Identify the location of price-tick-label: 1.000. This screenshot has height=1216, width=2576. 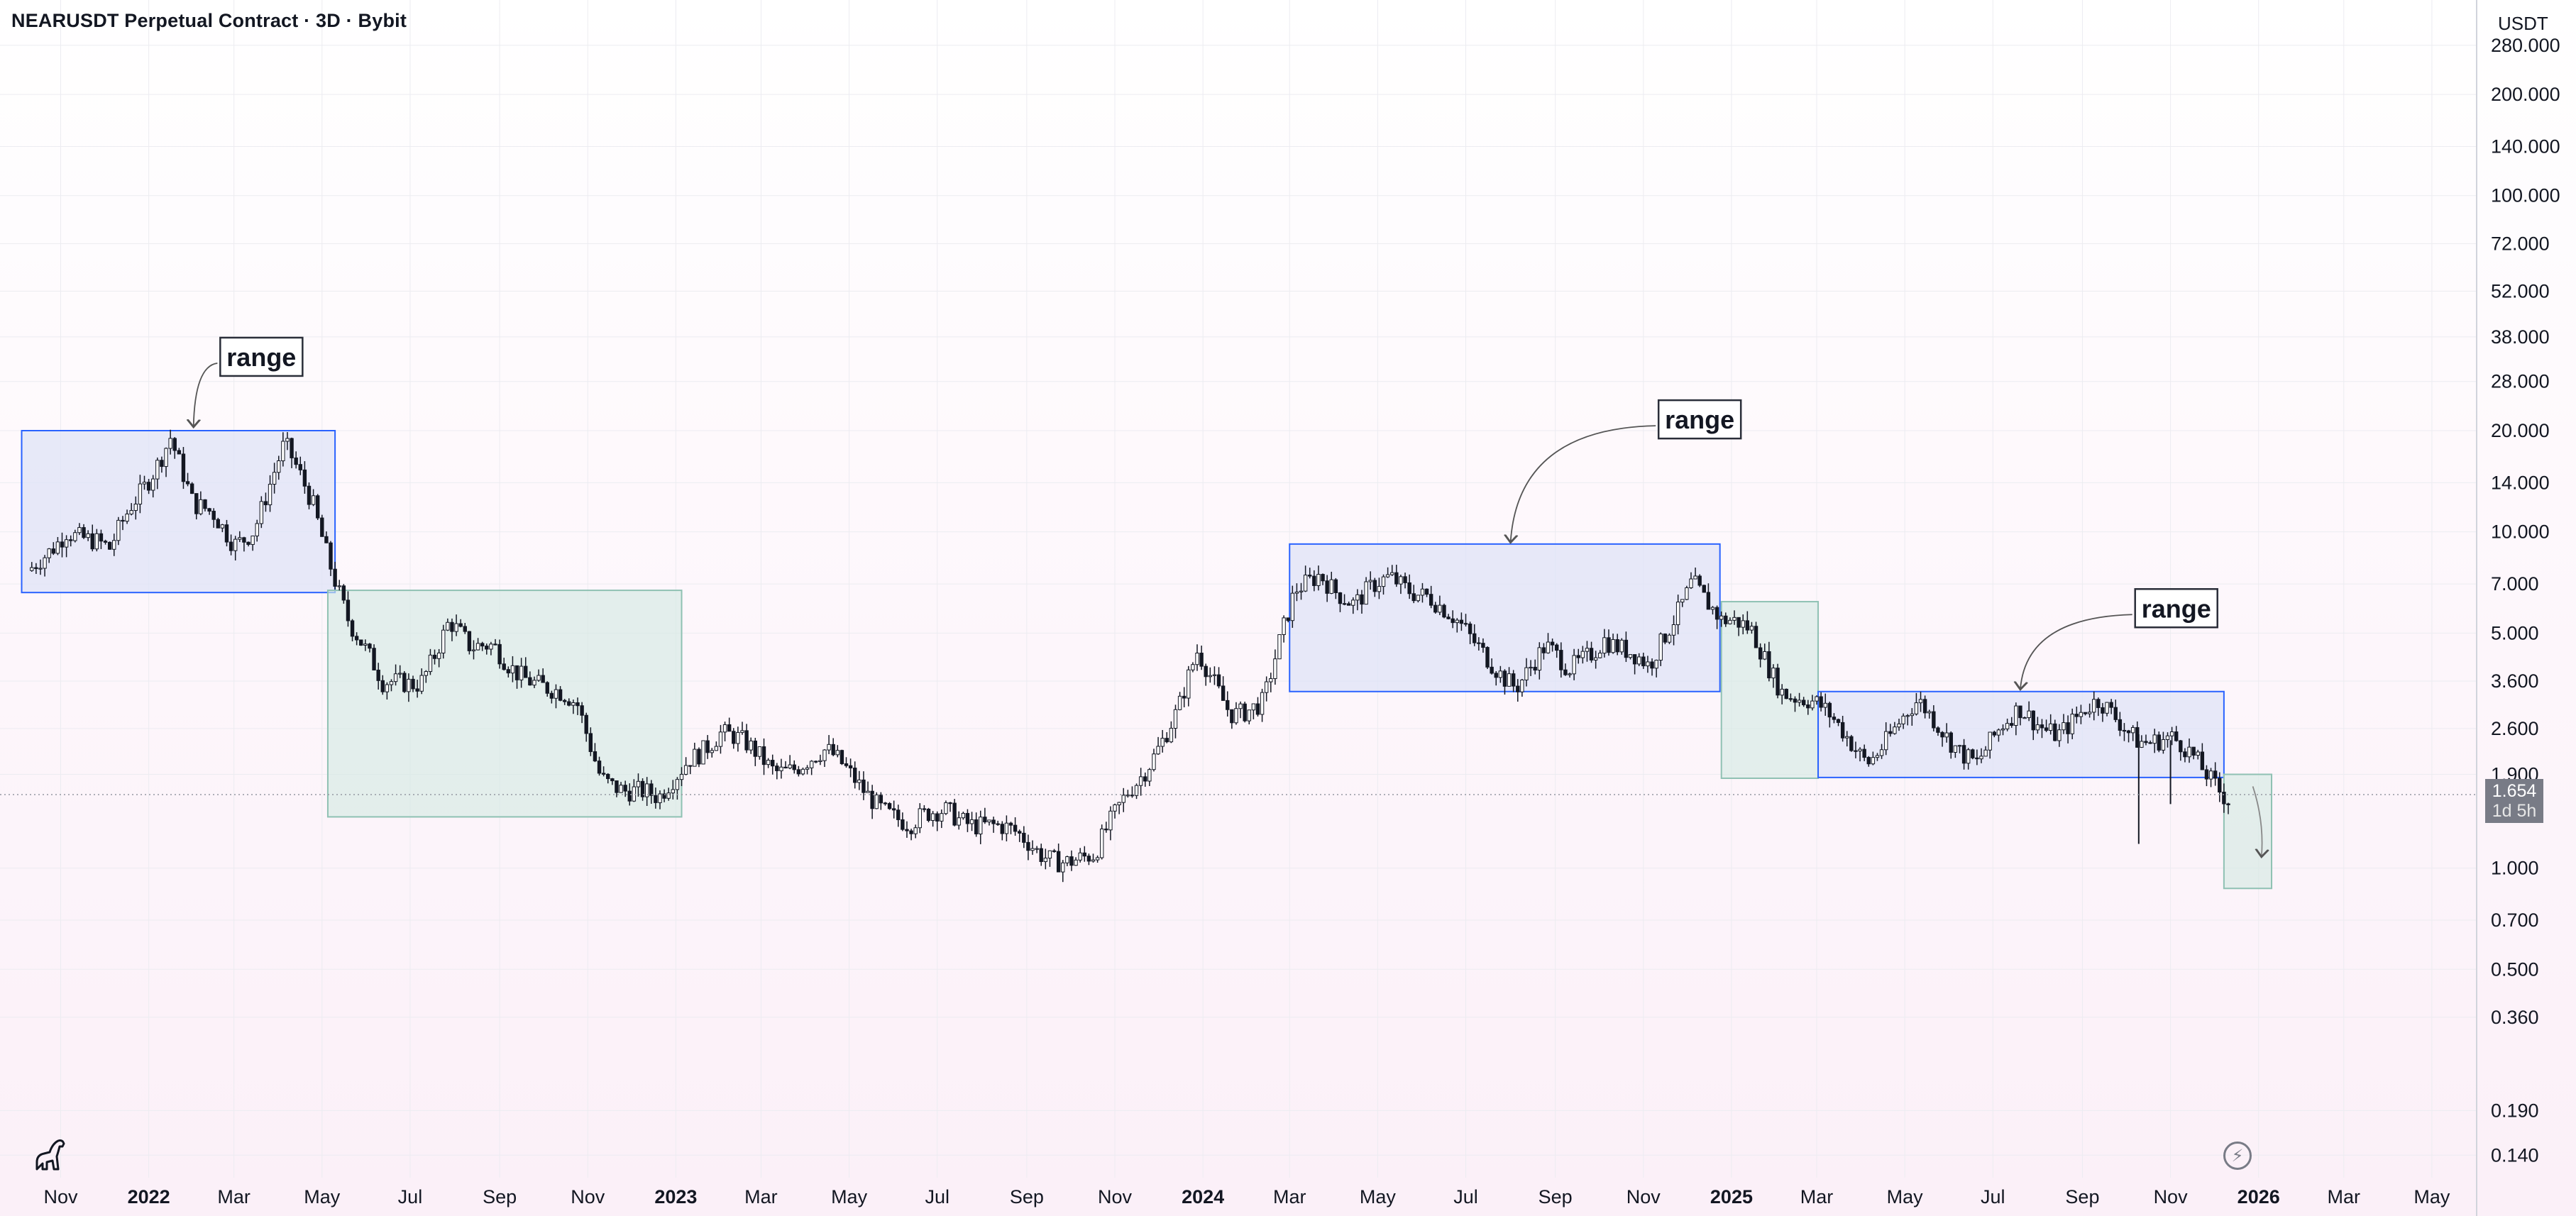
(2515, 868).